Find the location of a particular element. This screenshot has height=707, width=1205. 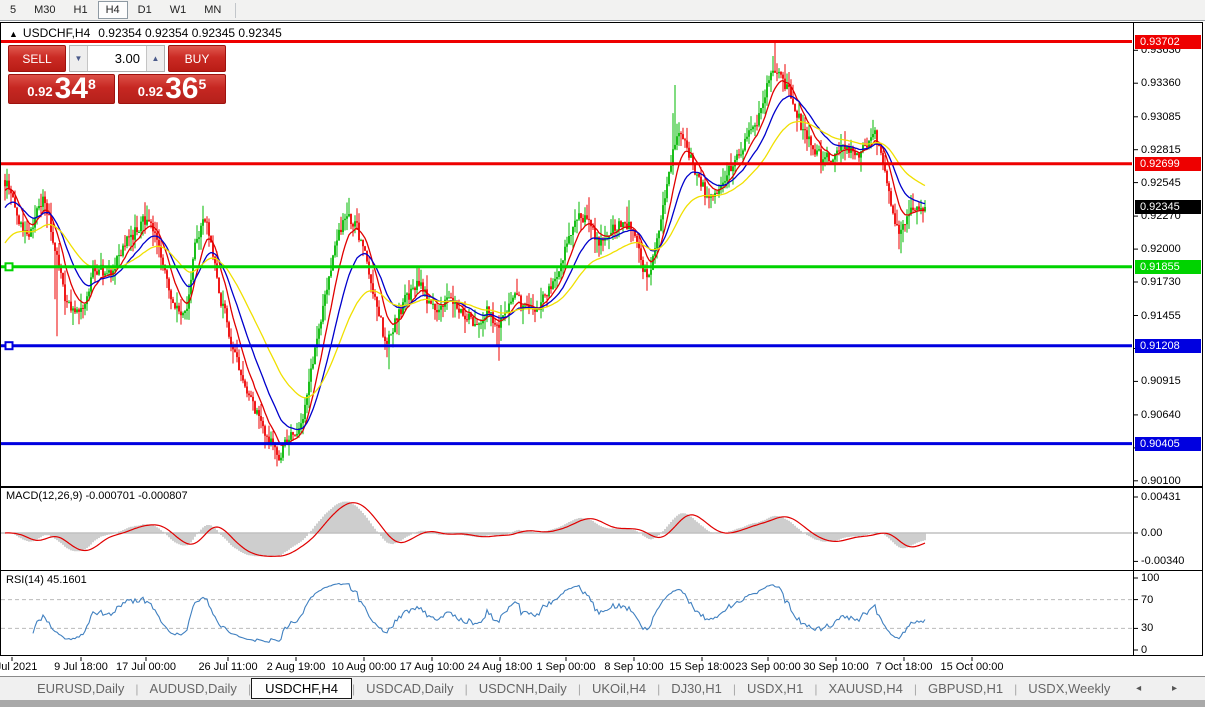

tab-item-audusd-daily: AUDUSD,Daily is located at coordinates (193, 688).